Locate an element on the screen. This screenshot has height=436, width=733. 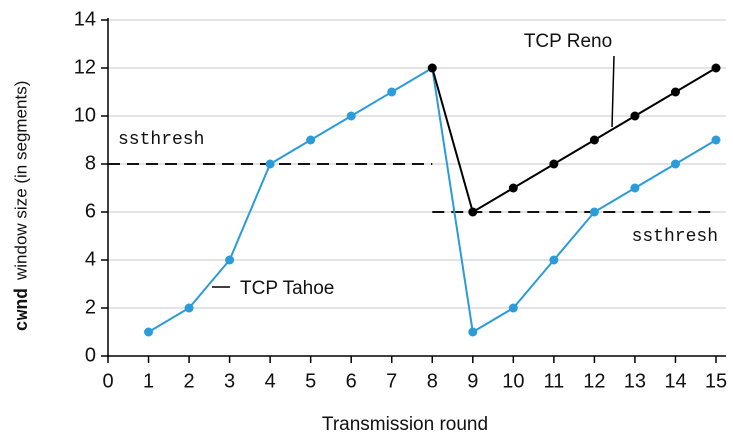
series-label: TCP Reno is located at coordinates (568, 41).